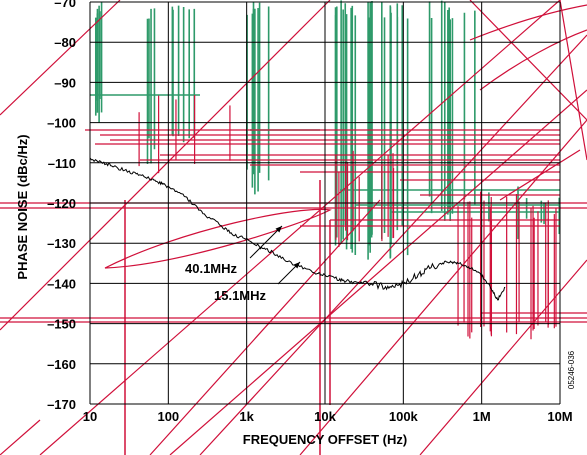 Image resolution: width=587 pixels, height=455 pixels. I want to click on y-tick-label: –130, so click(61, 243).